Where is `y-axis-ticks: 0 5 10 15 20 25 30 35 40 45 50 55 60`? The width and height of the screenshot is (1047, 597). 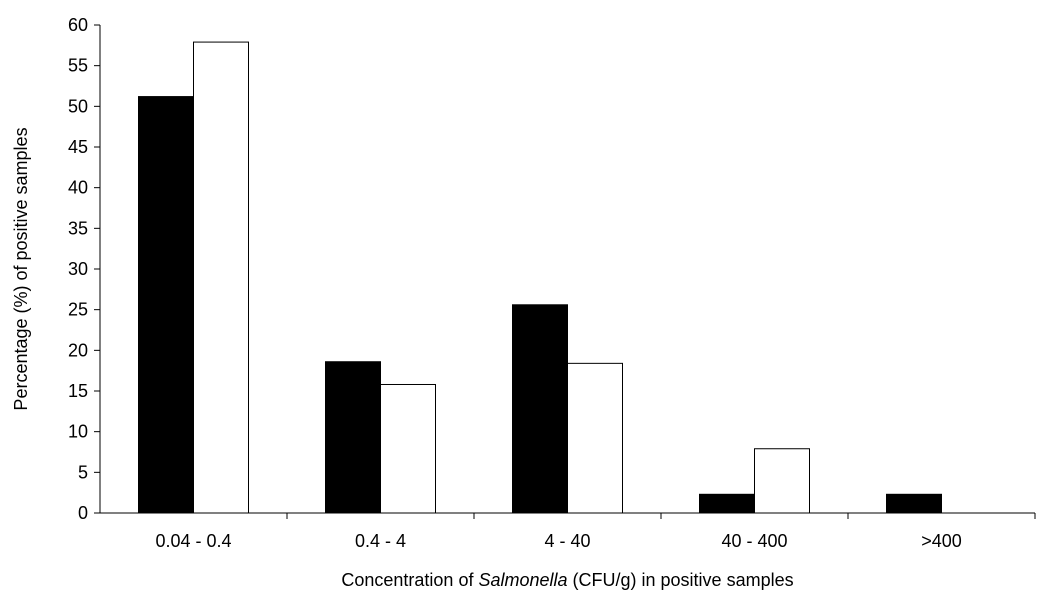 y-axis-ticks: 0 5 10 15 20 25 30 35 40 45 50 55 60 is located at coordinates (84, 269).